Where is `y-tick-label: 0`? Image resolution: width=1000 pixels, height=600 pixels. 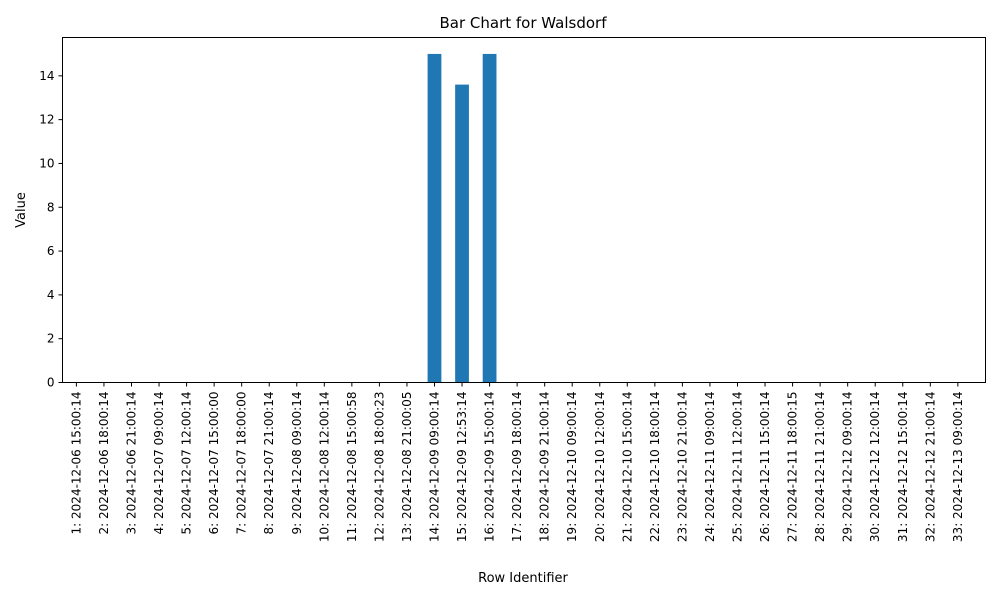
y-tick-label: 0 is located at coordinates (51, 383).